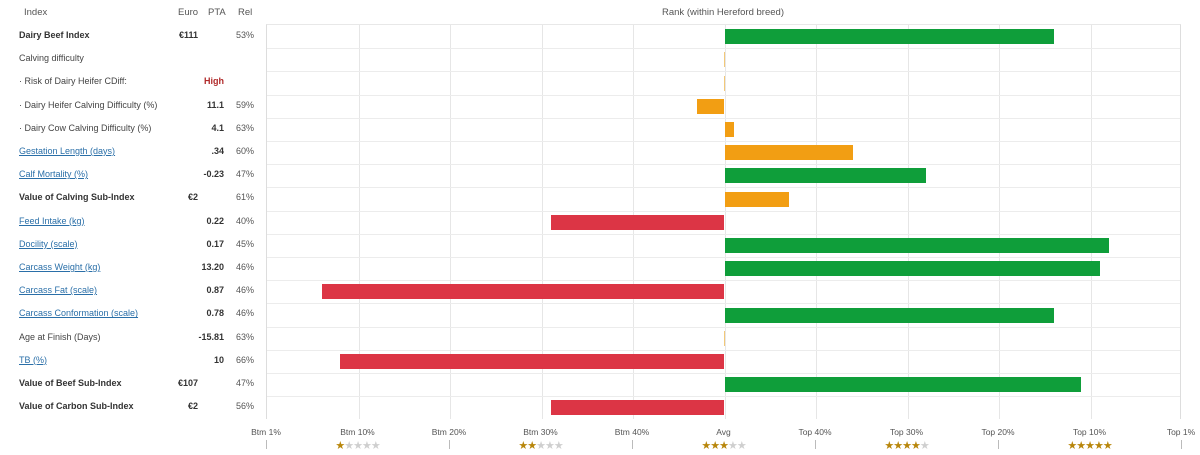 This screenshot has width=1200, height=455. I want to click on row-pta: 4.1, so click(217, 127).